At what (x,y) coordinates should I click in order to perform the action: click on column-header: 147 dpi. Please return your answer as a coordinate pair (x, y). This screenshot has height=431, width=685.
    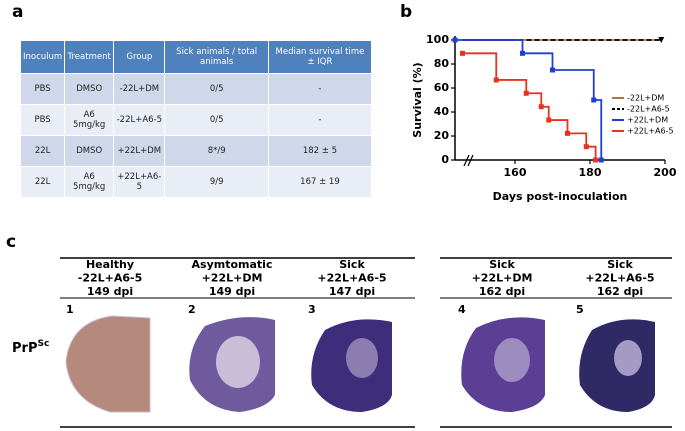
    Looking at the image, I should click on (352, 291).